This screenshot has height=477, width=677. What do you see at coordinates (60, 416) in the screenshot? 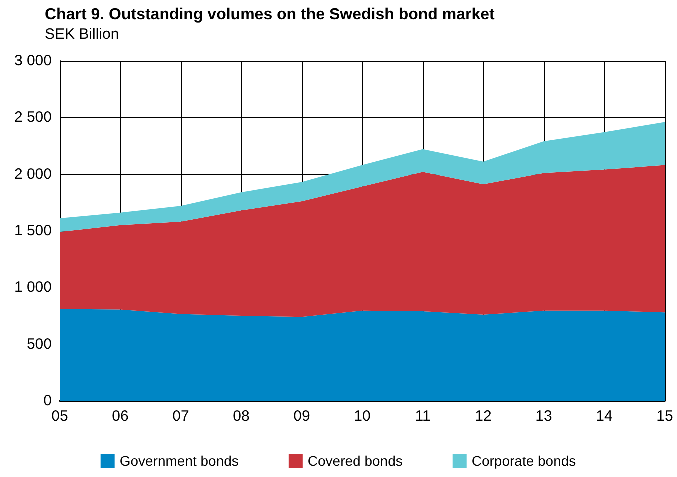
I see `x-tick-label: 05` at bounding box center [60, 416].